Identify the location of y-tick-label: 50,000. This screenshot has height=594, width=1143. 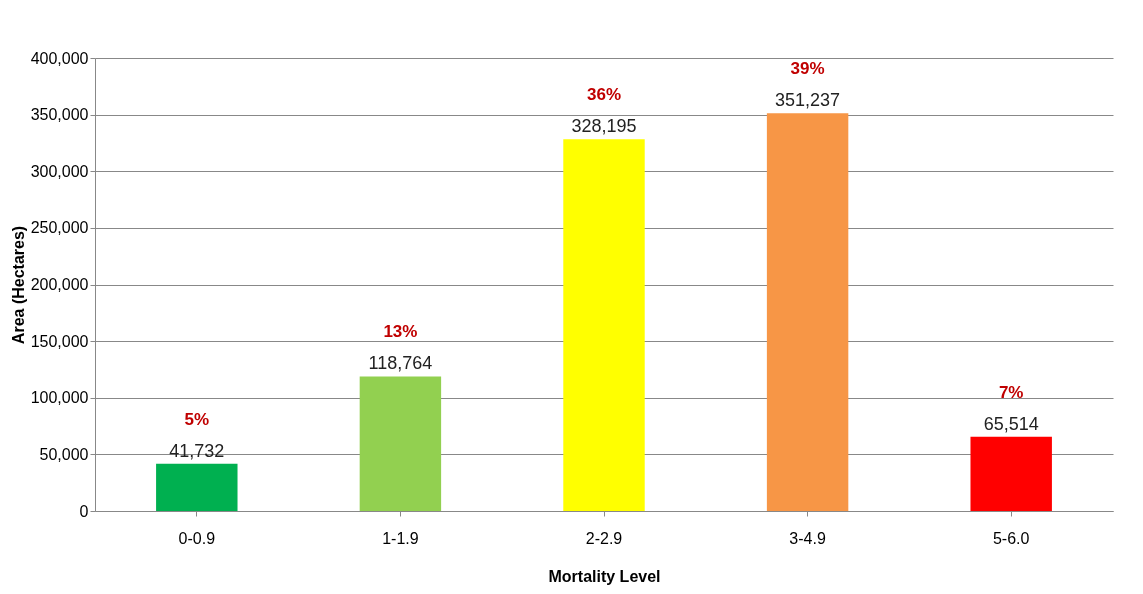
(64, 454).